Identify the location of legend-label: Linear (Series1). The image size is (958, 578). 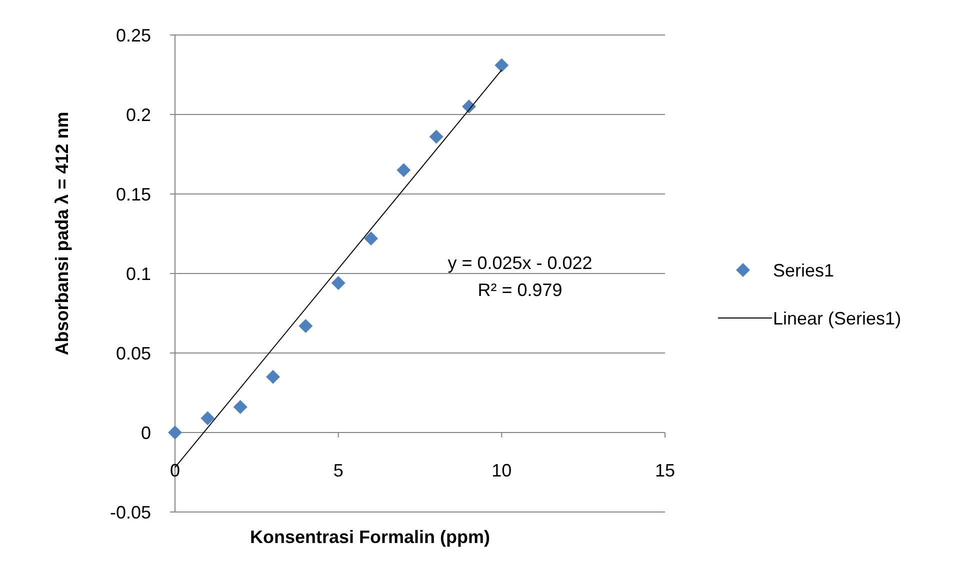
(837, 318).